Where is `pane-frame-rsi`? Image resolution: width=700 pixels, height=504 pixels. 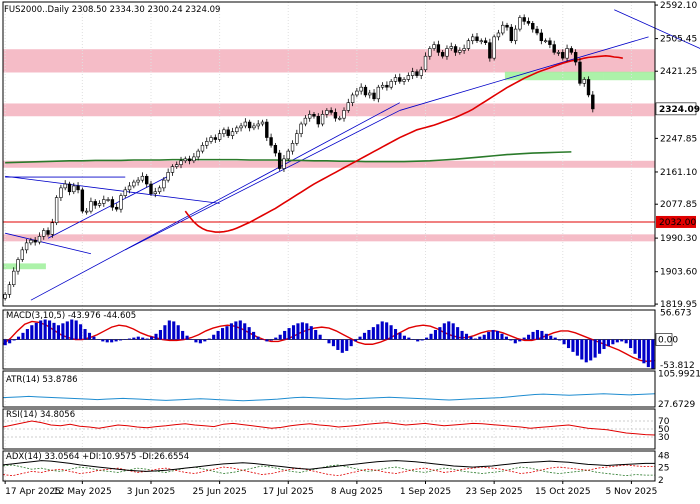
pane-frame-rsi is located at coordinates (329, 429).